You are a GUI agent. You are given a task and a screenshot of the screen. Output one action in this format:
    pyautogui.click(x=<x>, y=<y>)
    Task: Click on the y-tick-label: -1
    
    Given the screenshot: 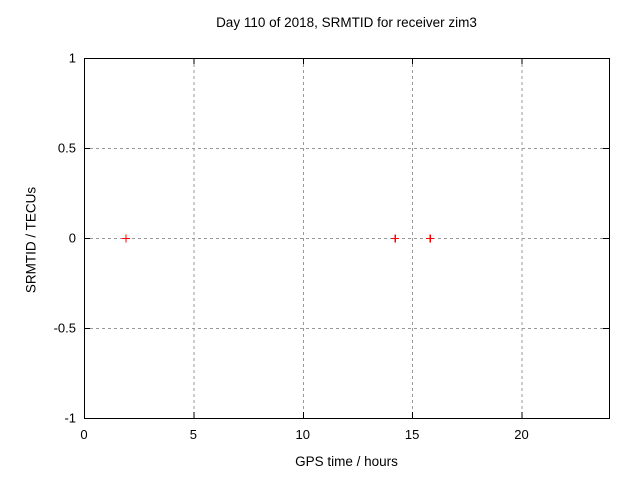 What is the action you would take?
    pyautogui.click(x=70, y=418)
    